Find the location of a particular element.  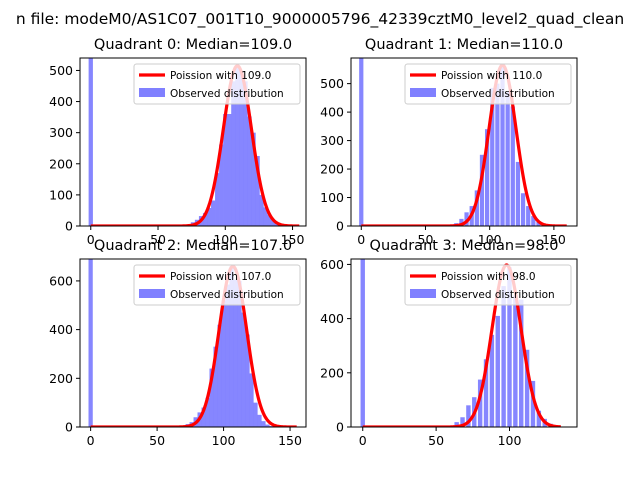

y-tick-label: 600 is located at coordinates (332, 264).